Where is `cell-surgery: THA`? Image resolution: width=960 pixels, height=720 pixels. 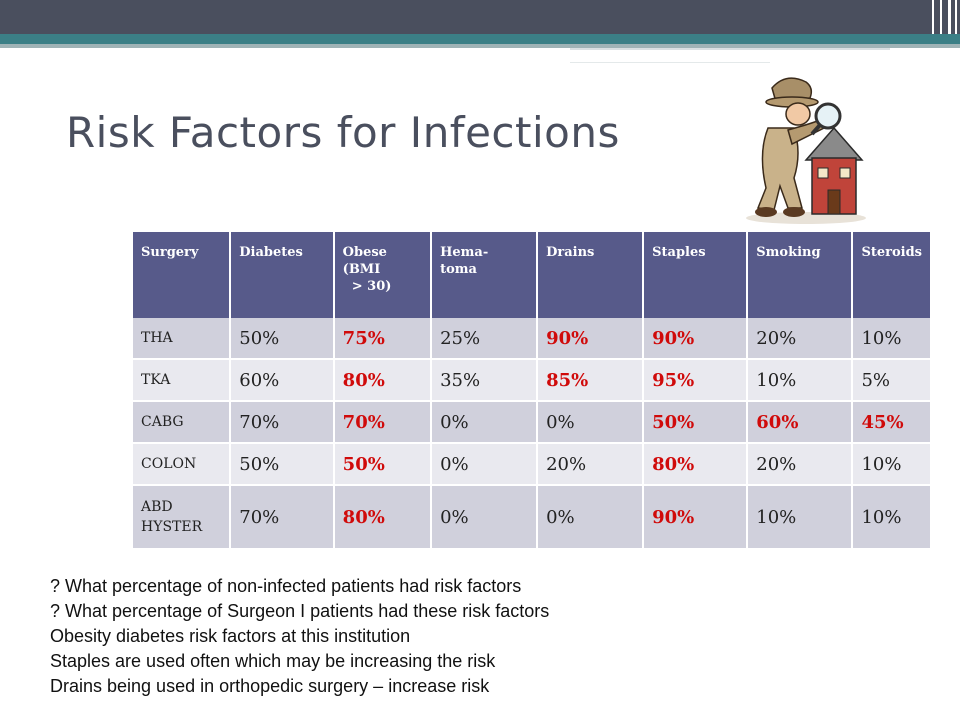 cell-surgery: THA is located at coordinates (182, 339).